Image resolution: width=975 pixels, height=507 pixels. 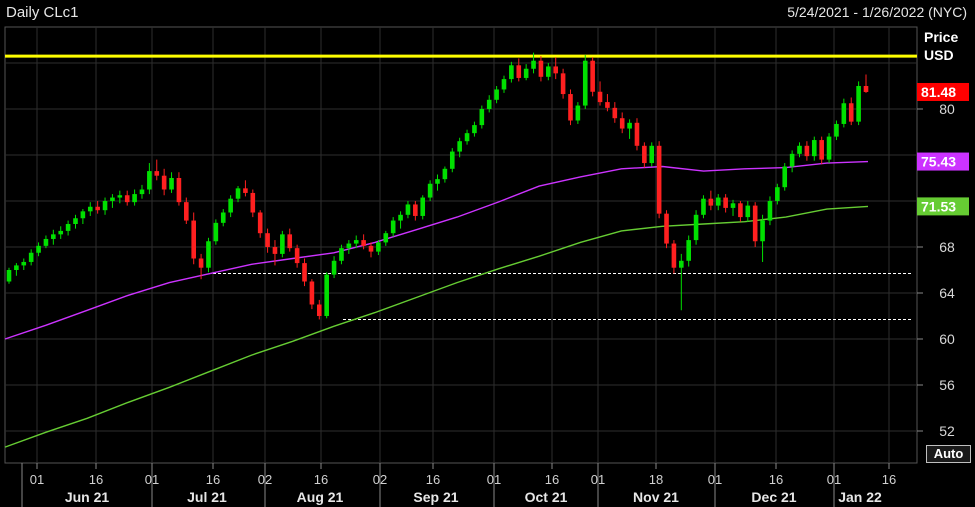 I want to click on date-range: 5/24/2021 - 1/26/2022 (NYC), so click(x=877, y=12).